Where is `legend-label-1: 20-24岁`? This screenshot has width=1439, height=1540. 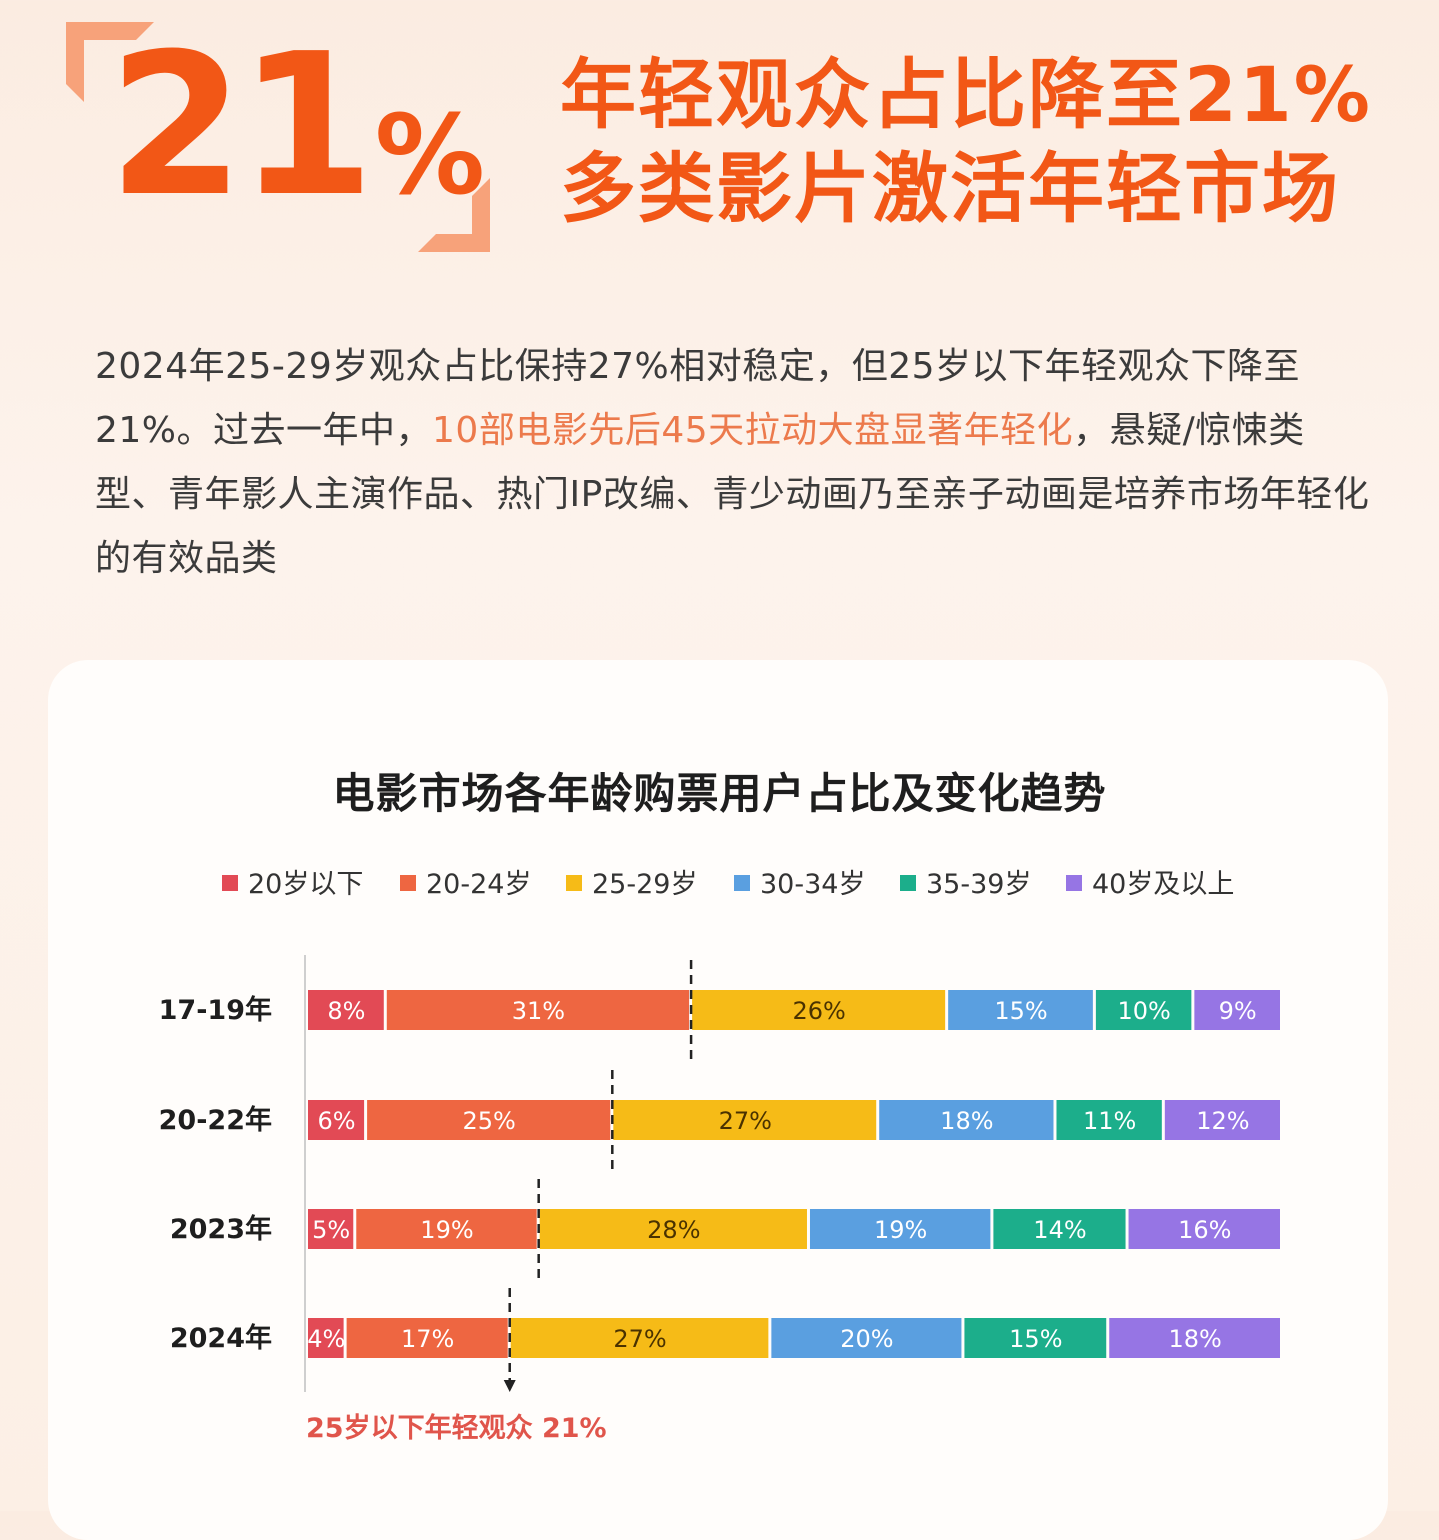 legend-label-1: 20-24岁 is located at coordinates (478, 884).